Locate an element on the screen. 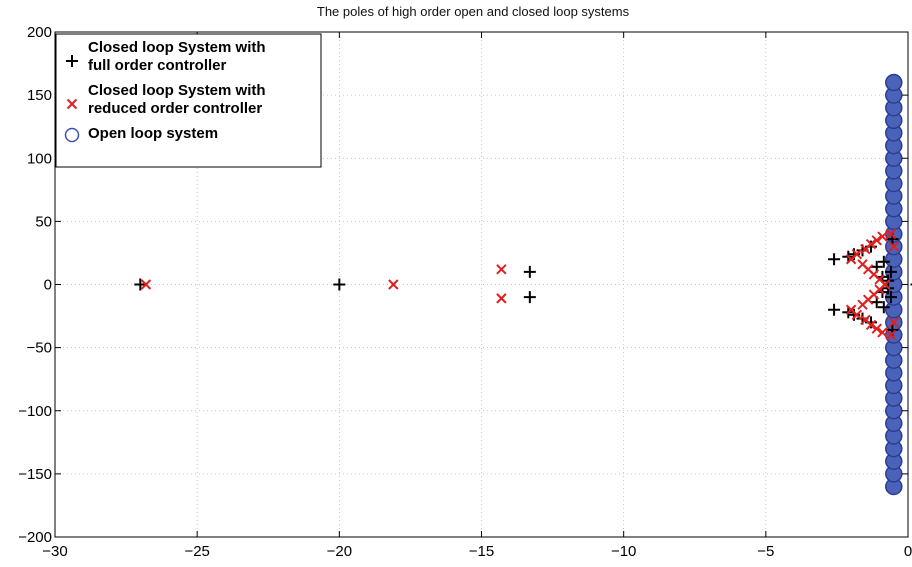 This screenshot has height=567, width=912. x-tick-label: −5 is located at coordinates (765, 551).